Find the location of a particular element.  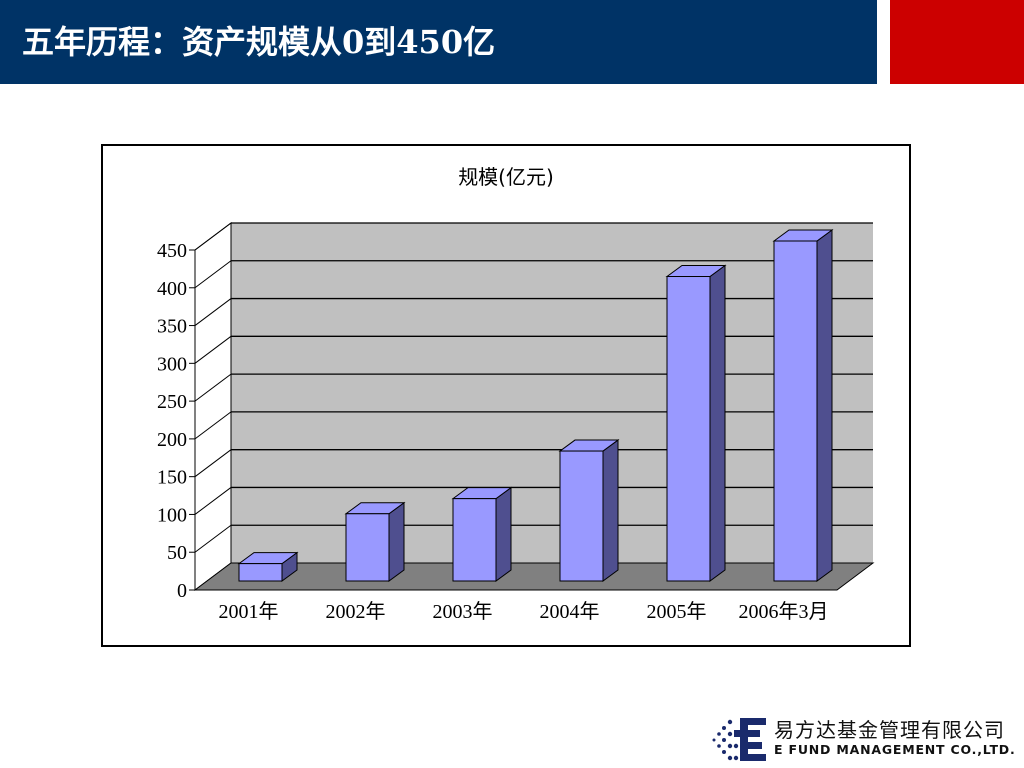

page-title-prefix: 五年历程： is located at coordinates (102, 42).